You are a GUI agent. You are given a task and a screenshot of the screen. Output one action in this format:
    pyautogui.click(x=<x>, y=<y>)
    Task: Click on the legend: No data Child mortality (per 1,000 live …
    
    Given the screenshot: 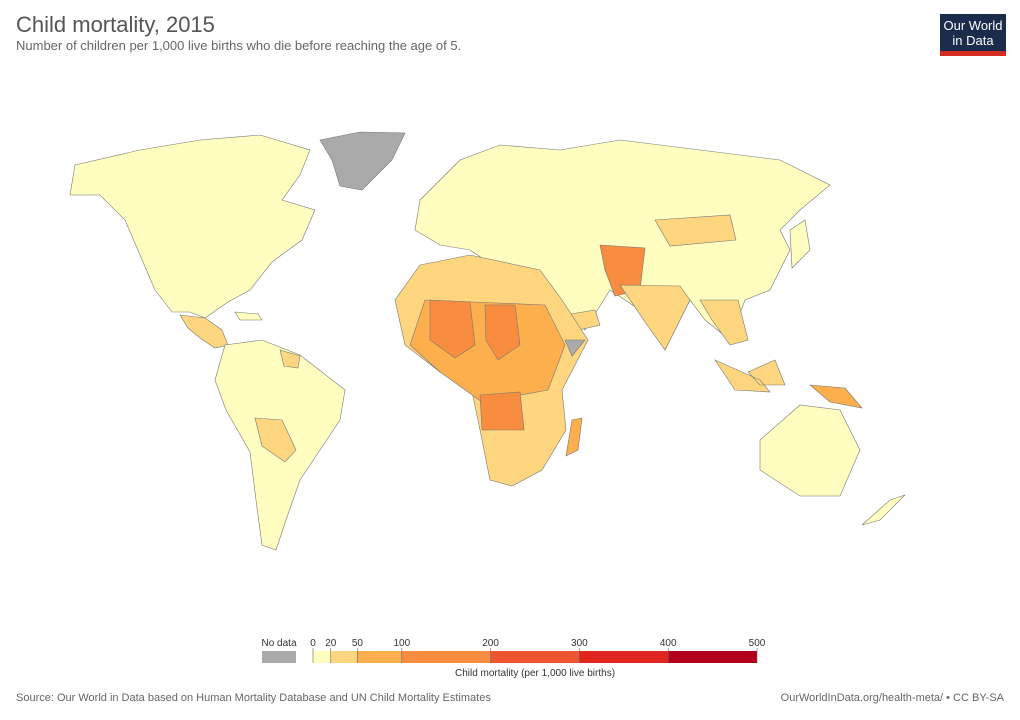 What is the action you would take?
    pyautogui.click(x=513, y=658)
    